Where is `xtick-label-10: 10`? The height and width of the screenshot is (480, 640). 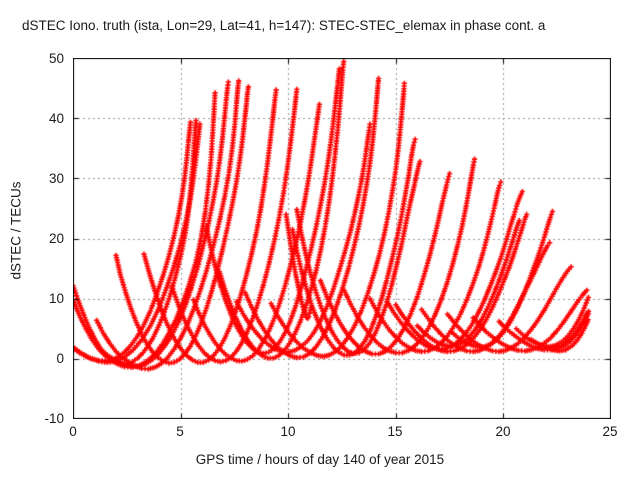 xtick-label-10: 10 is located at coordinates (288, 431).